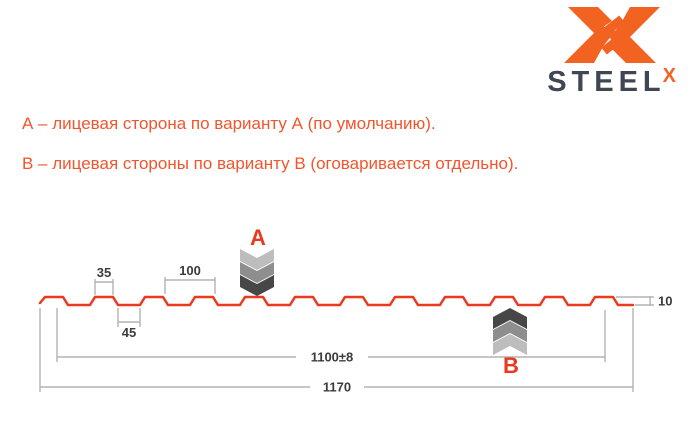  I want to click on steelx-x-icon, so click(611, 35).